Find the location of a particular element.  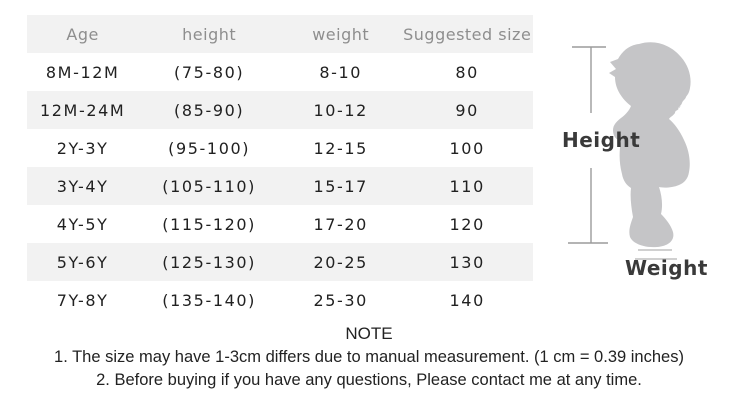

height-measure-line is located at coordinates (588, 145).